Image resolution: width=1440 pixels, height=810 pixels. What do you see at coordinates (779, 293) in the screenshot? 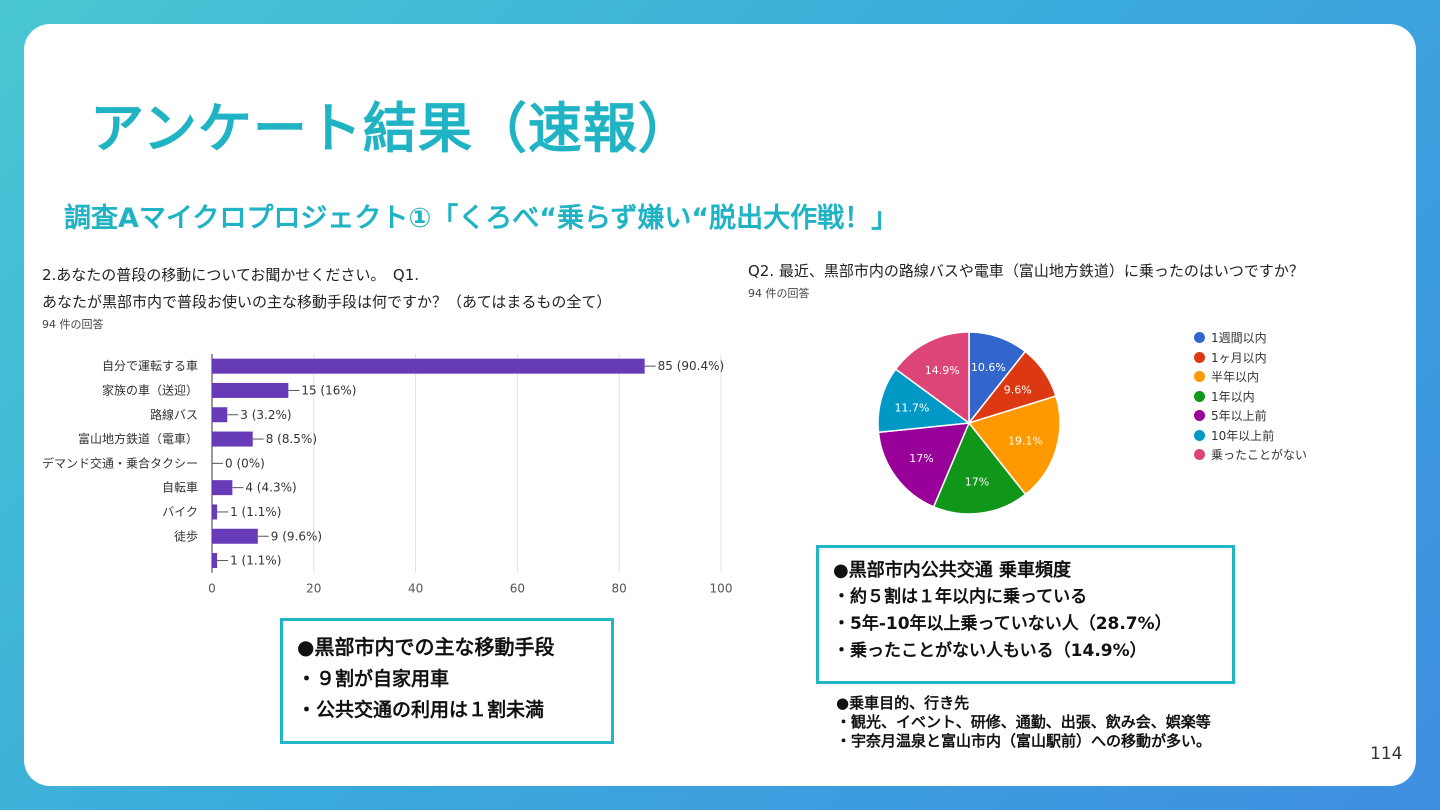
I see `q2-response-count: 94 件の回答` at bounding box center [779, 293].